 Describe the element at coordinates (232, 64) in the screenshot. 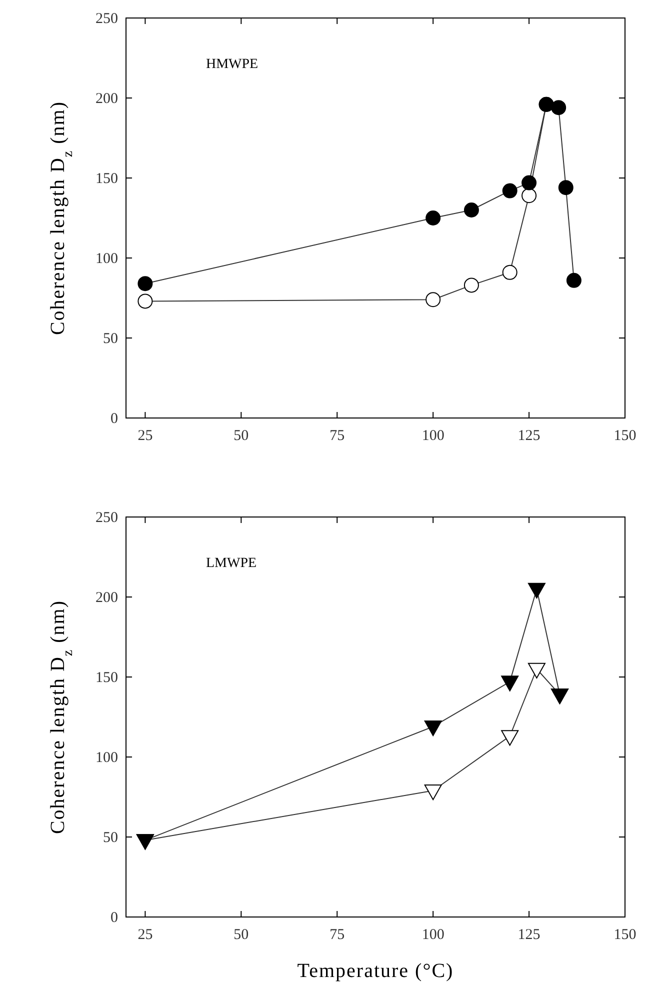

I see `annotation: HMWPE` at that location.